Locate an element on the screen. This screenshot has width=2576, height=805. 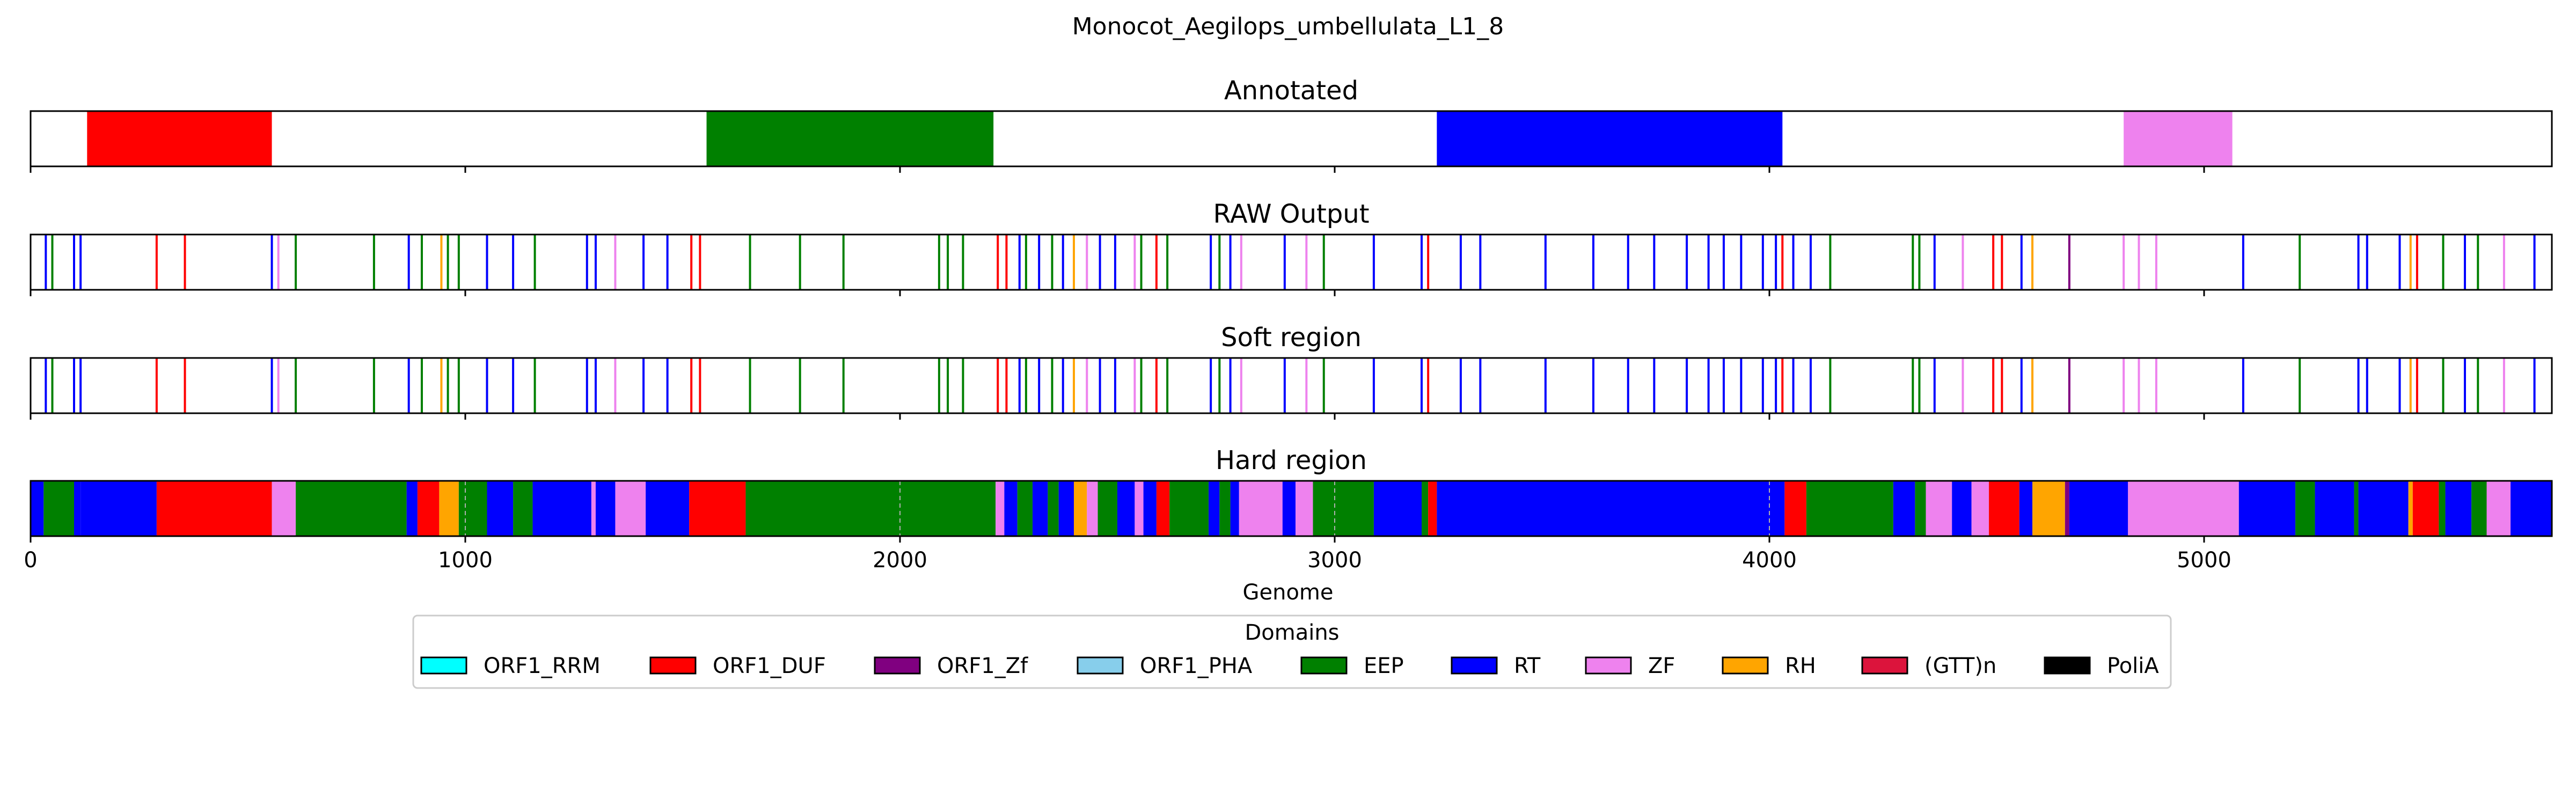
legend-entry-orf1-duf: ORF1_DUF is located at coordinates (737, 666).